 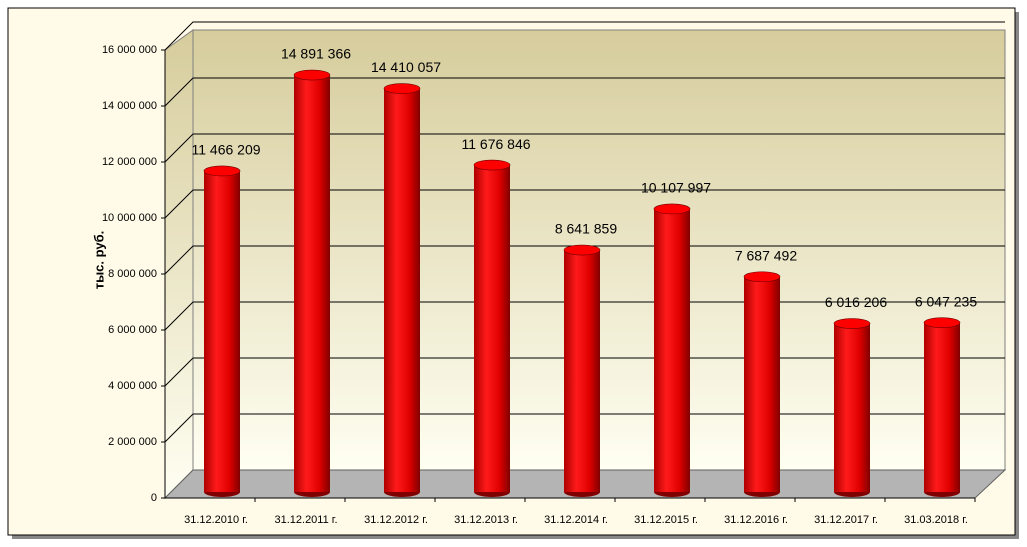 I want to click on x-tick-label: 31.12.2010 г., so click(x=216, y=520).